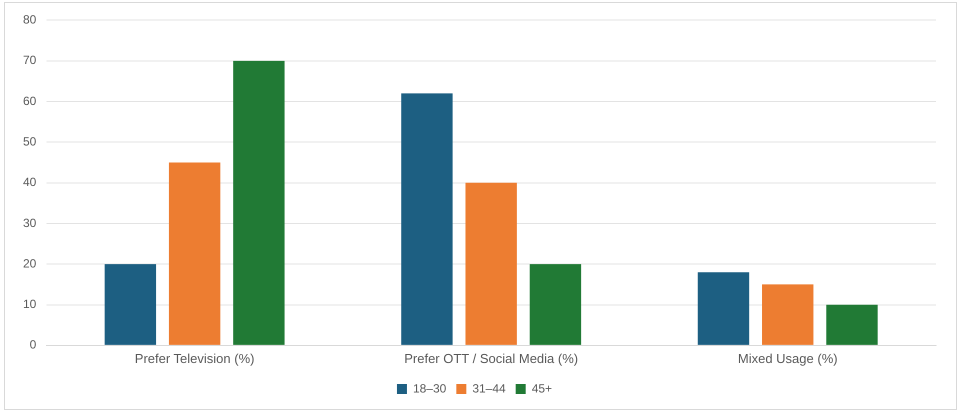 The image size is (963, 414). What do you see at coordinates (788, 358) in the screenshot?
I see `x-tick-label: Mixed Usage (%)` at bounding box center [788, 358].